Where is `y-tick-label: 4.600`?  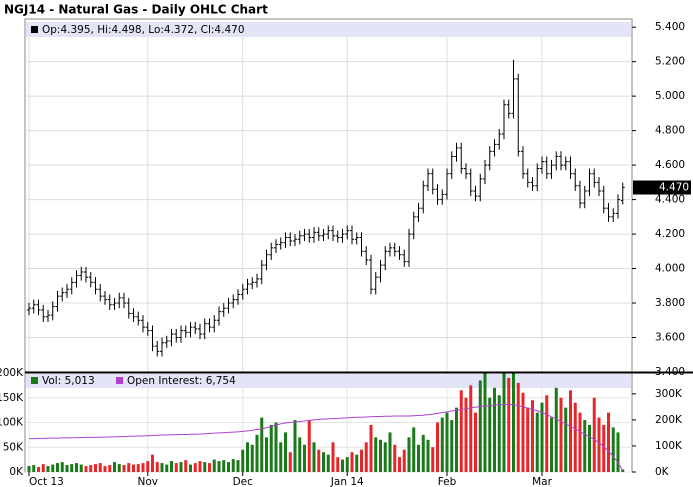 y-tick-label: 4.600 is located at coordinates (670, 165).